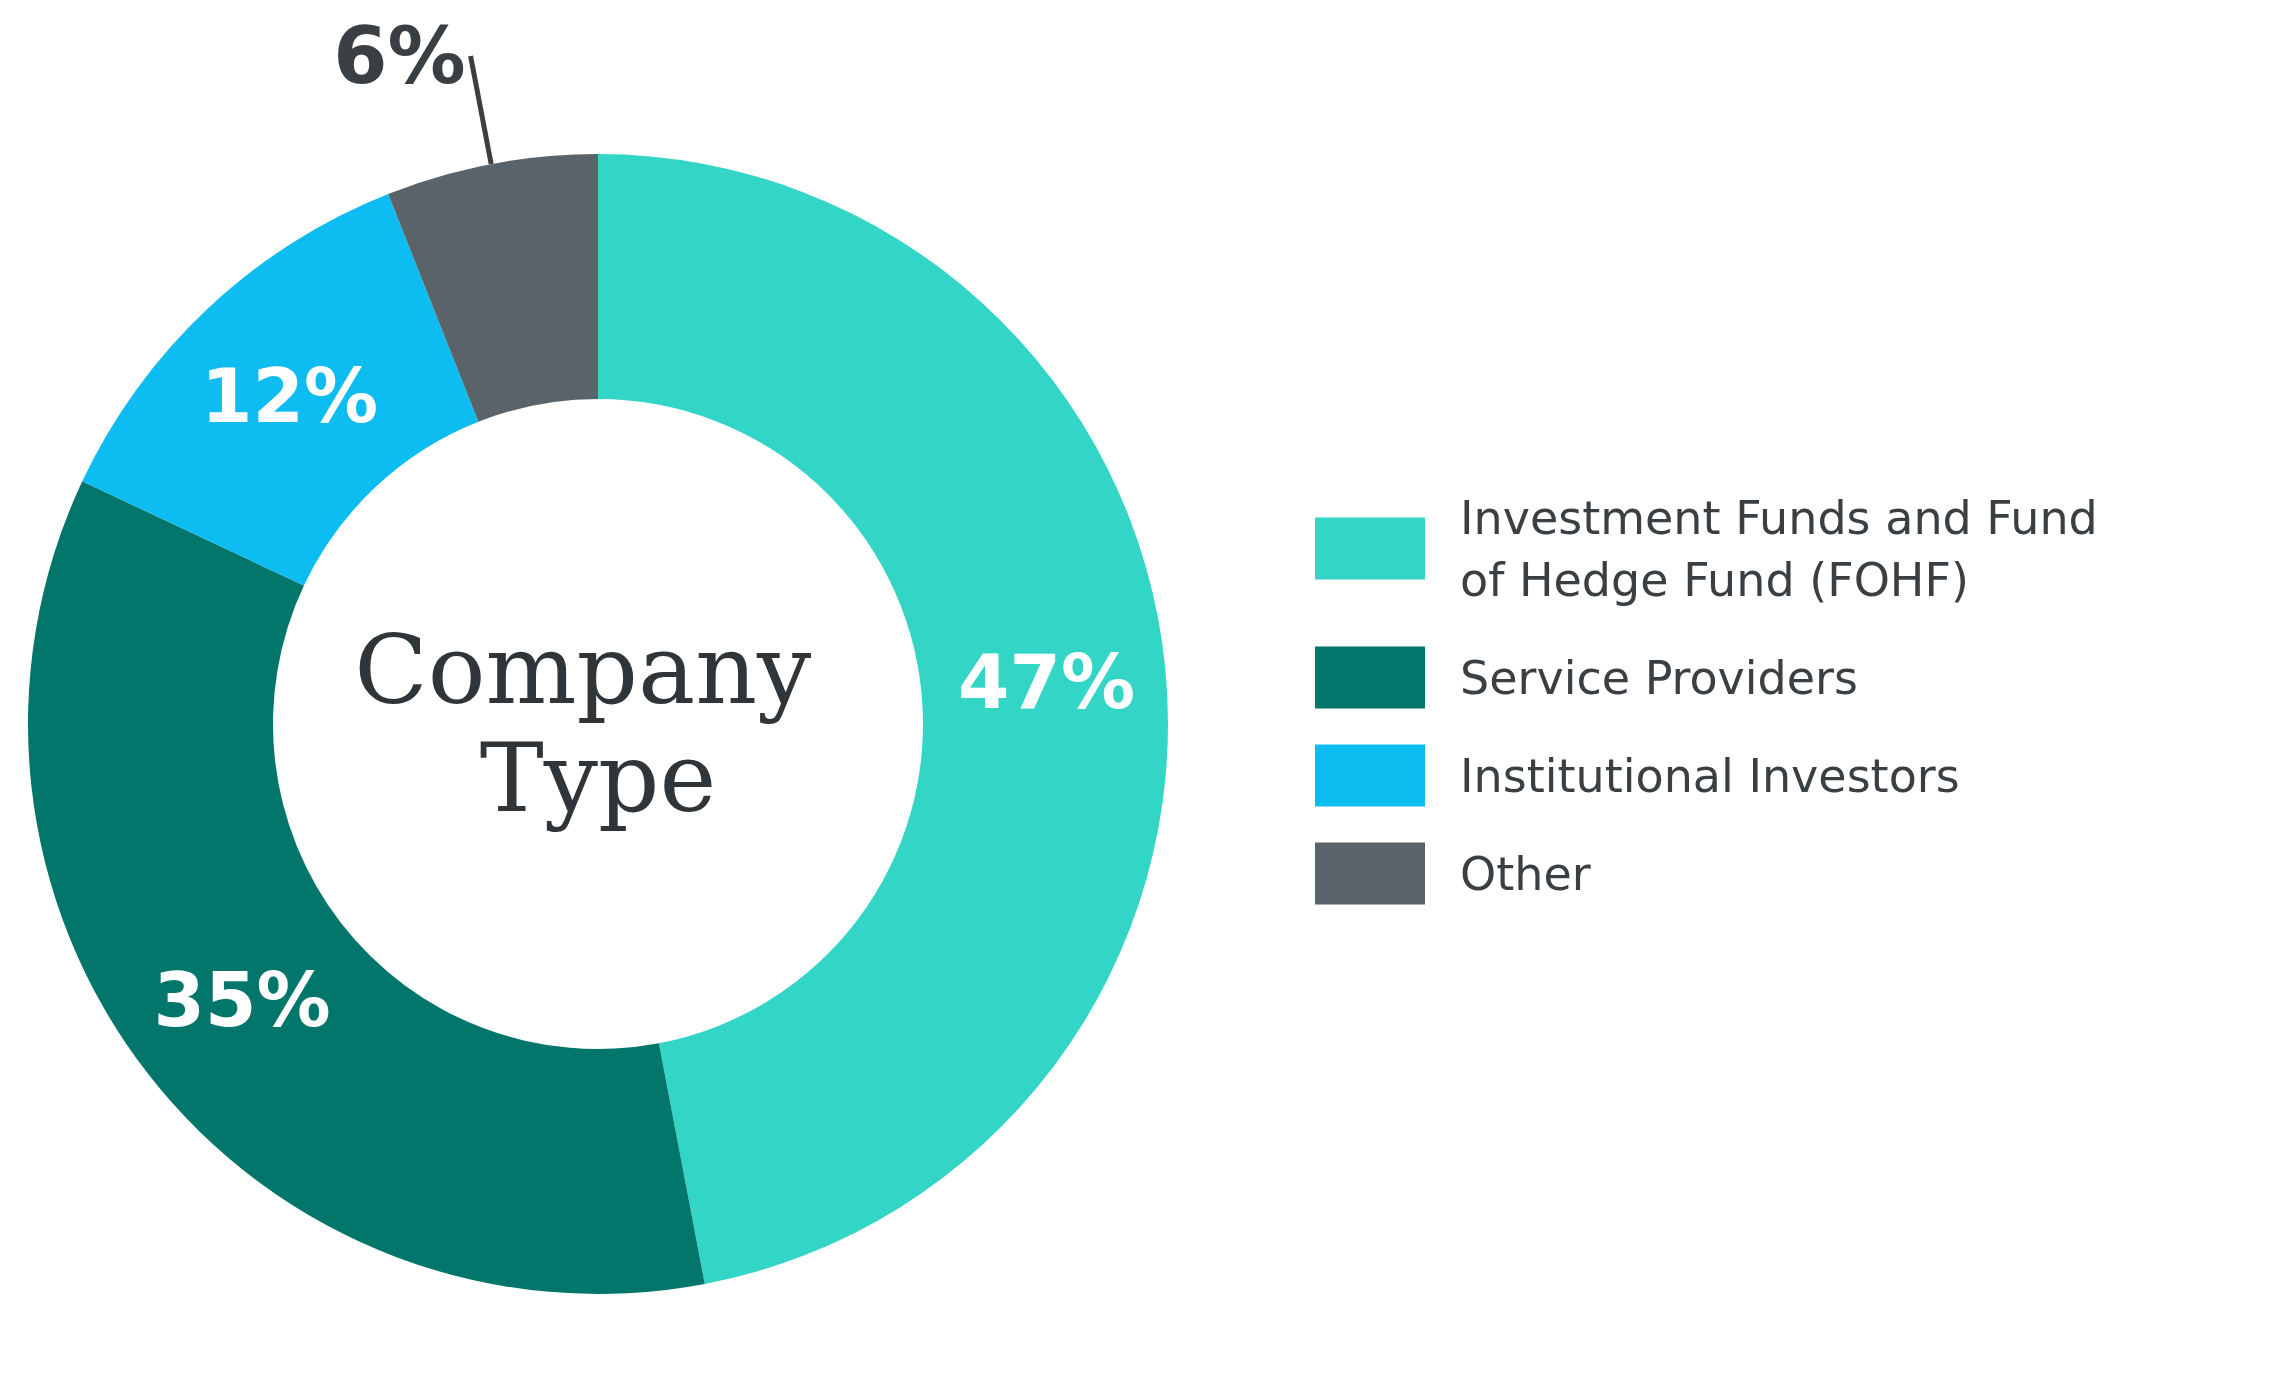  Describe the element at coordinates (399, 56) in the screenshot. I see `data-label: 6%` at that location.